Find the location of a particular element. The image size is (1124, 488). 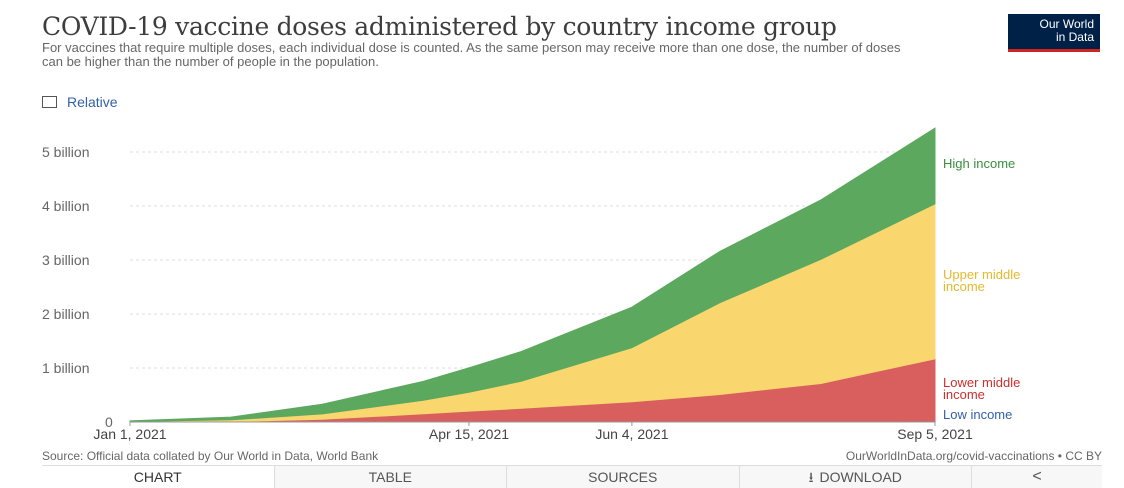

x-tick-label: Jan 1, 2021 is located at coordinates (129, 434).